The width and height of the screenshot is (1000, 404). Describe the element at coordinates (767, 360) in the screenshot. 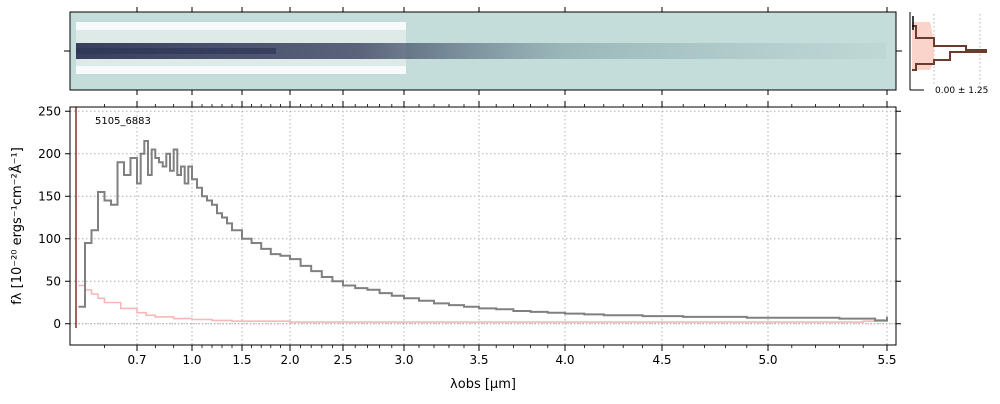

I see `x-tick-label: 5.0` at that location.